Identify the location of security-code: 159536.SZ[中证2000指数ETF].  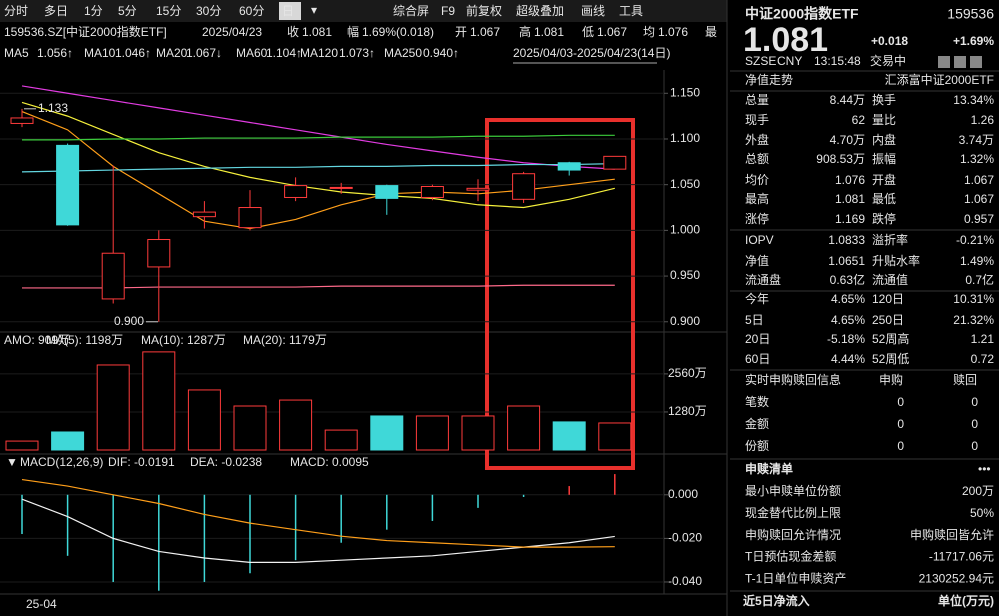
(85, 31).